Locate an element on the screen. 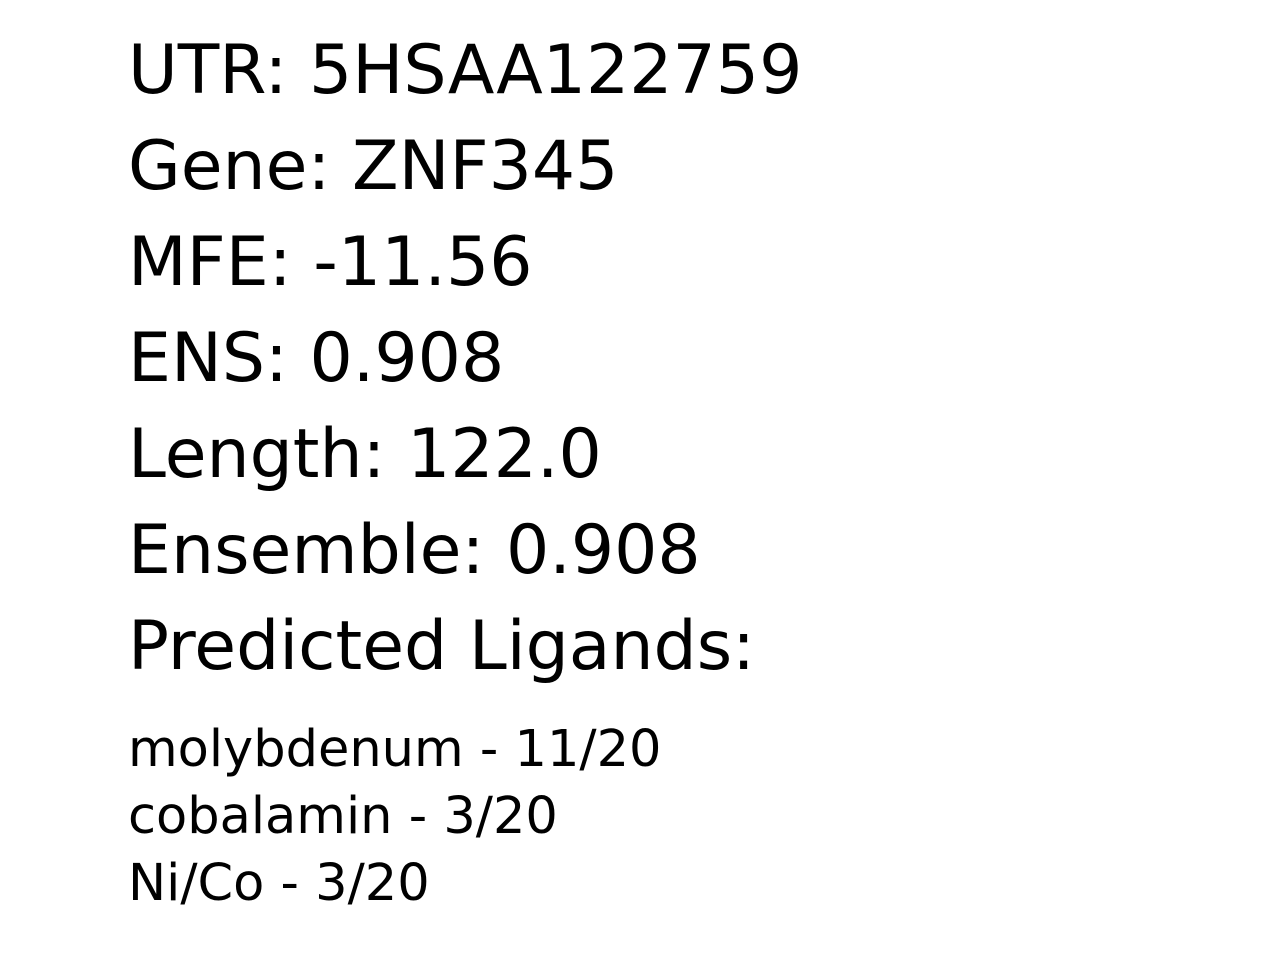 This screenshot has height=960, width=1280. predicted-ligands-heading: Predicted Ligands: is located at coordinates (442, 646).